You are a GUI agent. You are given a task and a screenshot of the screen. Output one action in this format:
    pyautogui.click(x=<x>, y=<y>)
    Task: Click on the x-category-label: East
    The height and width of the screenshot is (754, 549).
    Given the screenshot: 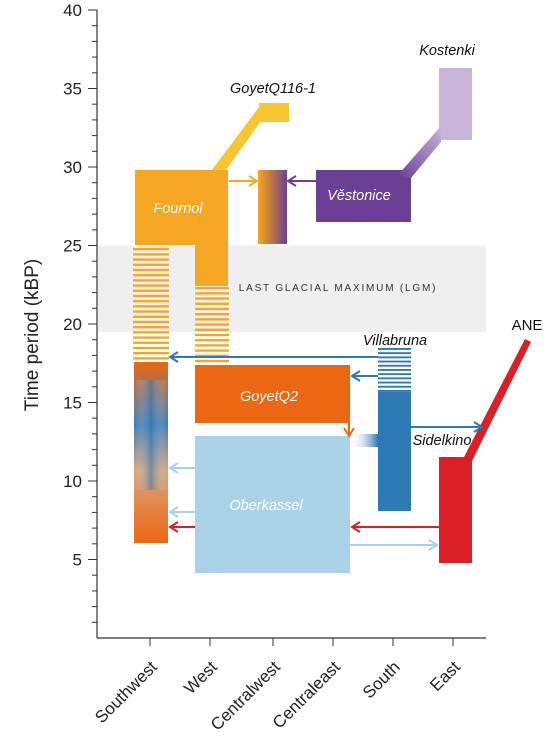 What is the action you would take?
    pyautogui.click(x=445, y=676)
    